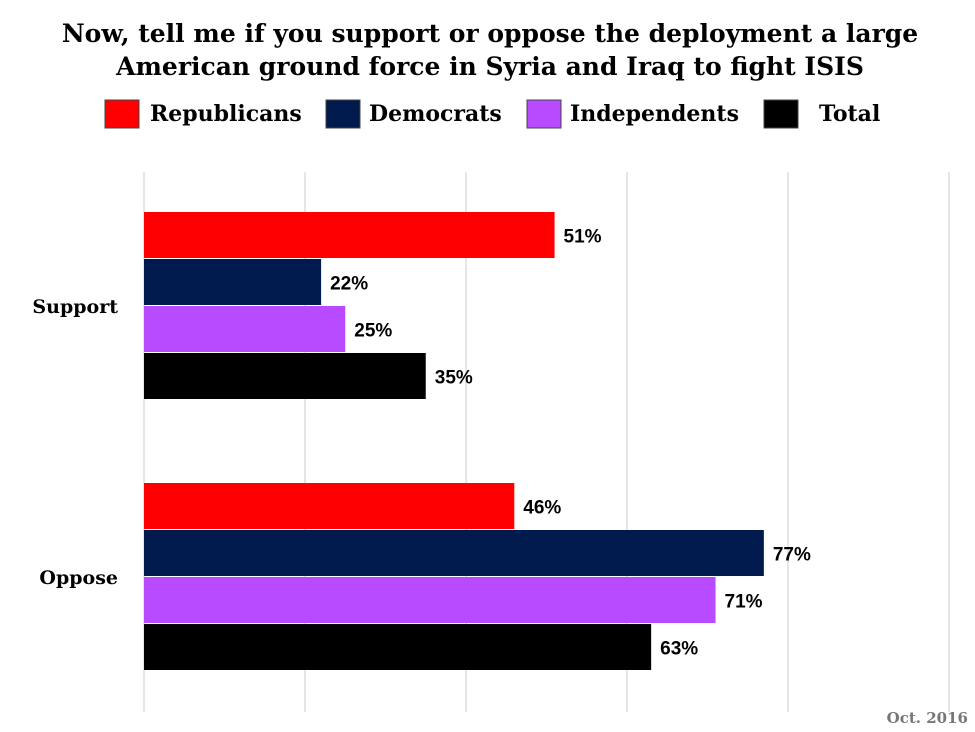  What do you see at coordinates (679, 649) in the screenshot?
I see `value-label-oppose-total: 63%` at bounding box center [679, 649].